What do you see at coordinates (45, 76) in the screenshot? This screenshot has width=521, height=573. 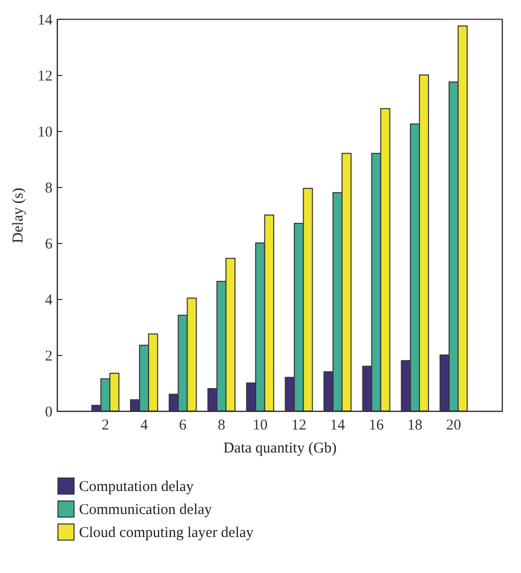 I see `y-tick-label: 12` at bounding box center [45, 76].